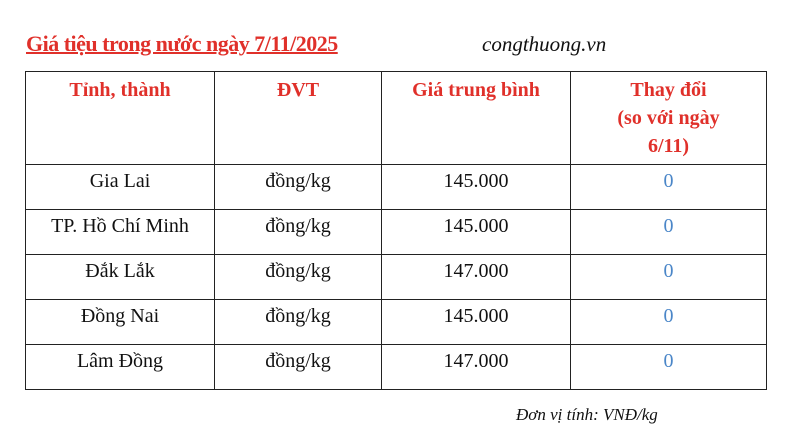 The image size is (800, 440). What do you see at coordinates (476, 118) in the screenshot?
I see `header-avg-price: Giá trung bình` at bounding box center [476, 118].